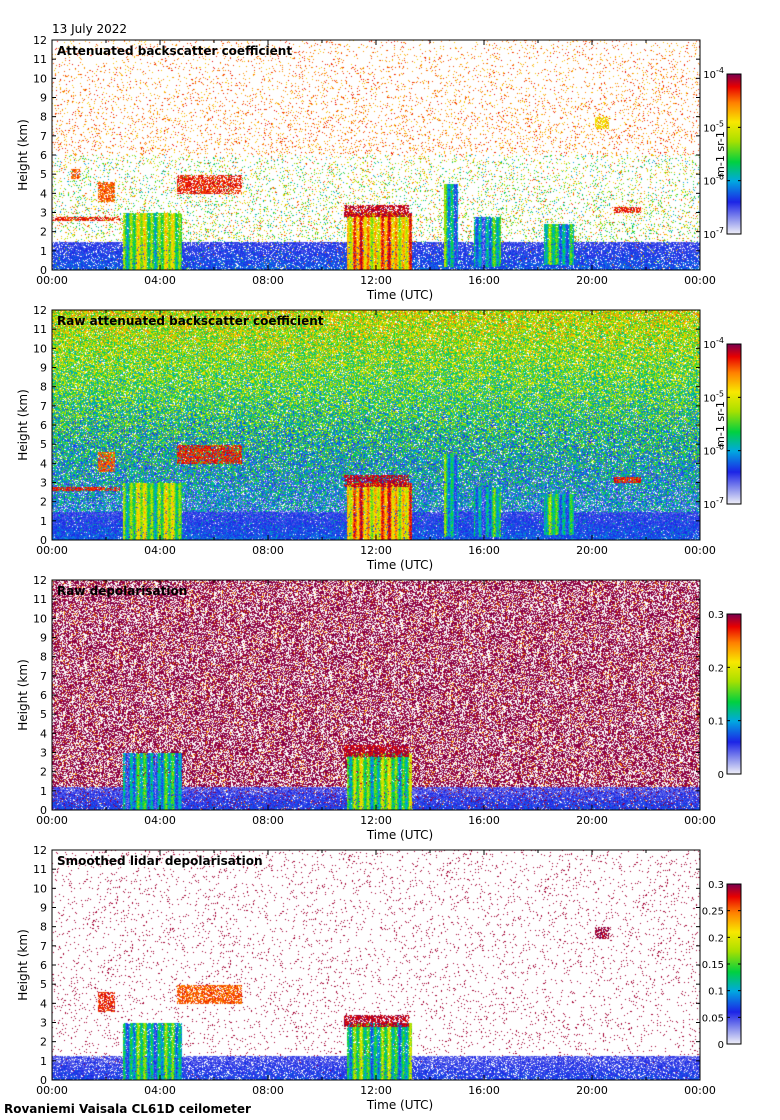 The image size is (780, 1120). What do you see at coordinates (190, 321) in the screenshot?
I see `panel-title: Raw attenuated backscatter coefficient` at bounding box center [190, 321].